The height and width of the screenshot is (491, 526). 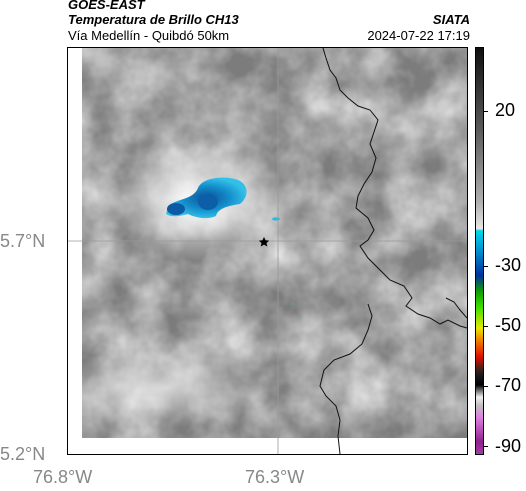 I want to click on colorbar-label-minus70: -70, so click(x=508, y=385).